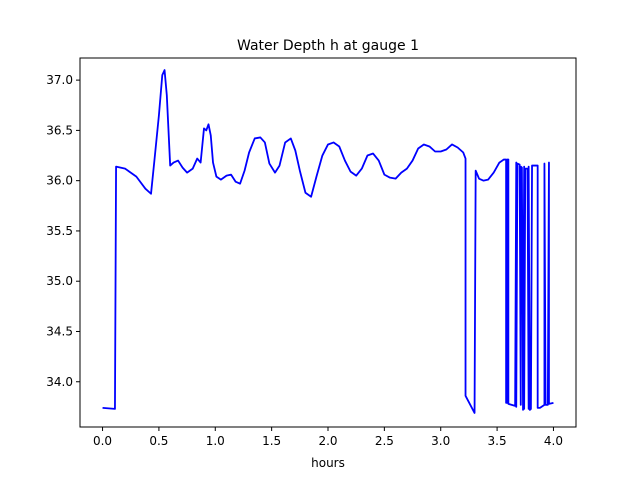 Image resolution: width=640 pixels, height=480 pixels. I want to click on y-tick-label: 34.0, so click(59, 382).